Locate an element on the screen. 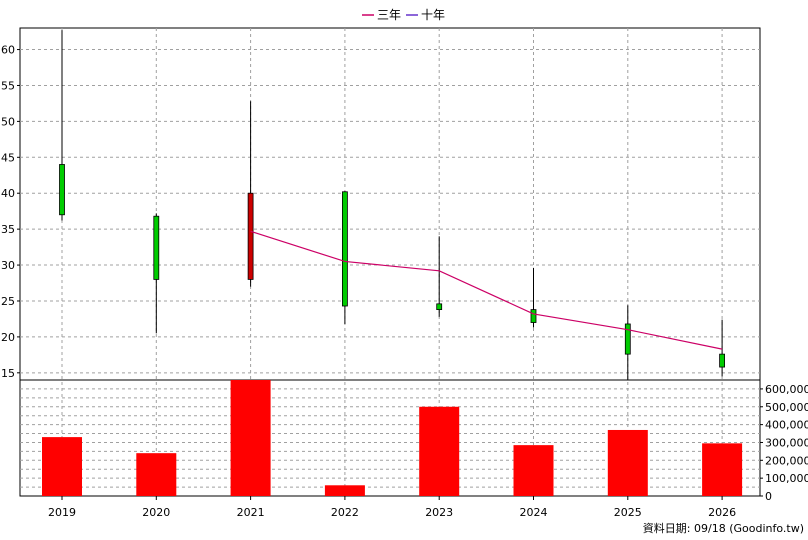 Image resolution: width=808 pixels, height=540 pixels. price-tick-label: 50 is located at coordinates (8, 121).